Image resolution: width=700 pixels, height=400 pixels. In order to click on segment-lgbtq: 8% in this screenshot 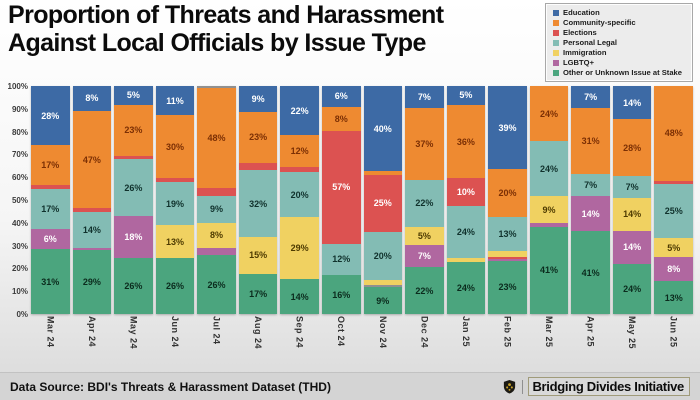, I will do `click(673, 269)`.